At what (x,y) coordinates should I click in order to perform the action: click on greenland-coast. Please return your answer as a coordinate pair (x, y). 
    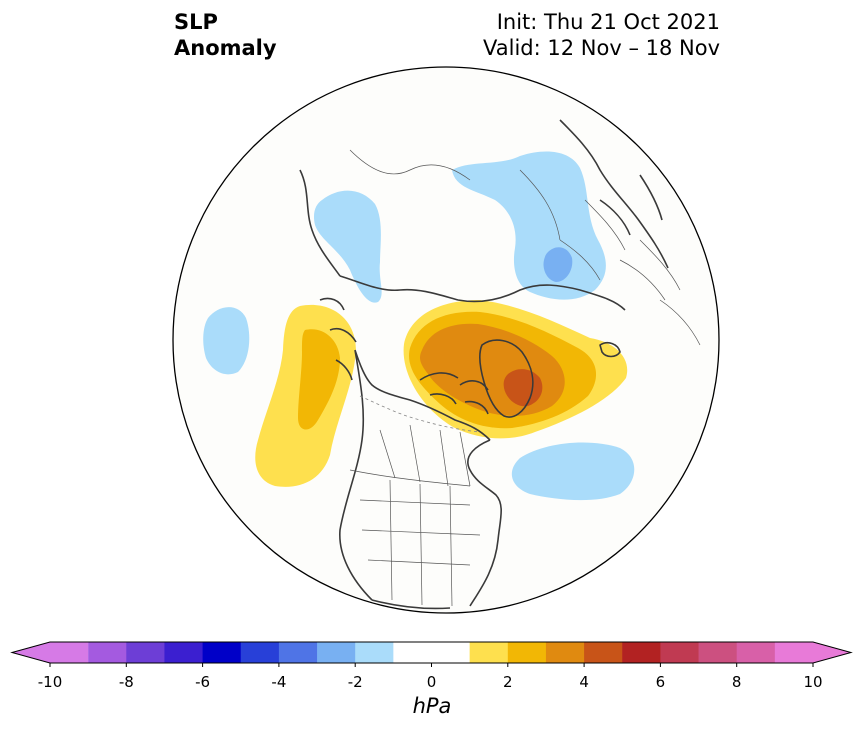
    Looking at the image, I should click on (506, 378).